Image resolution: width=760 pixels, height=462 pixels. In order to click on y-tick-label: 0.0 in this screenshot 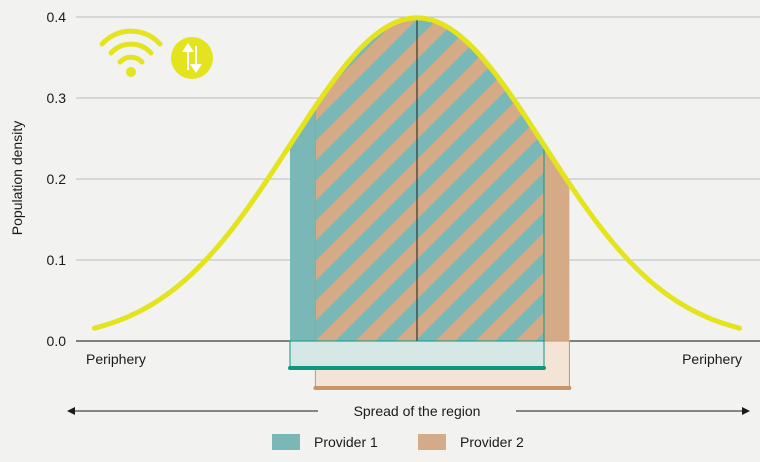, I will do `click(57, 341)`.